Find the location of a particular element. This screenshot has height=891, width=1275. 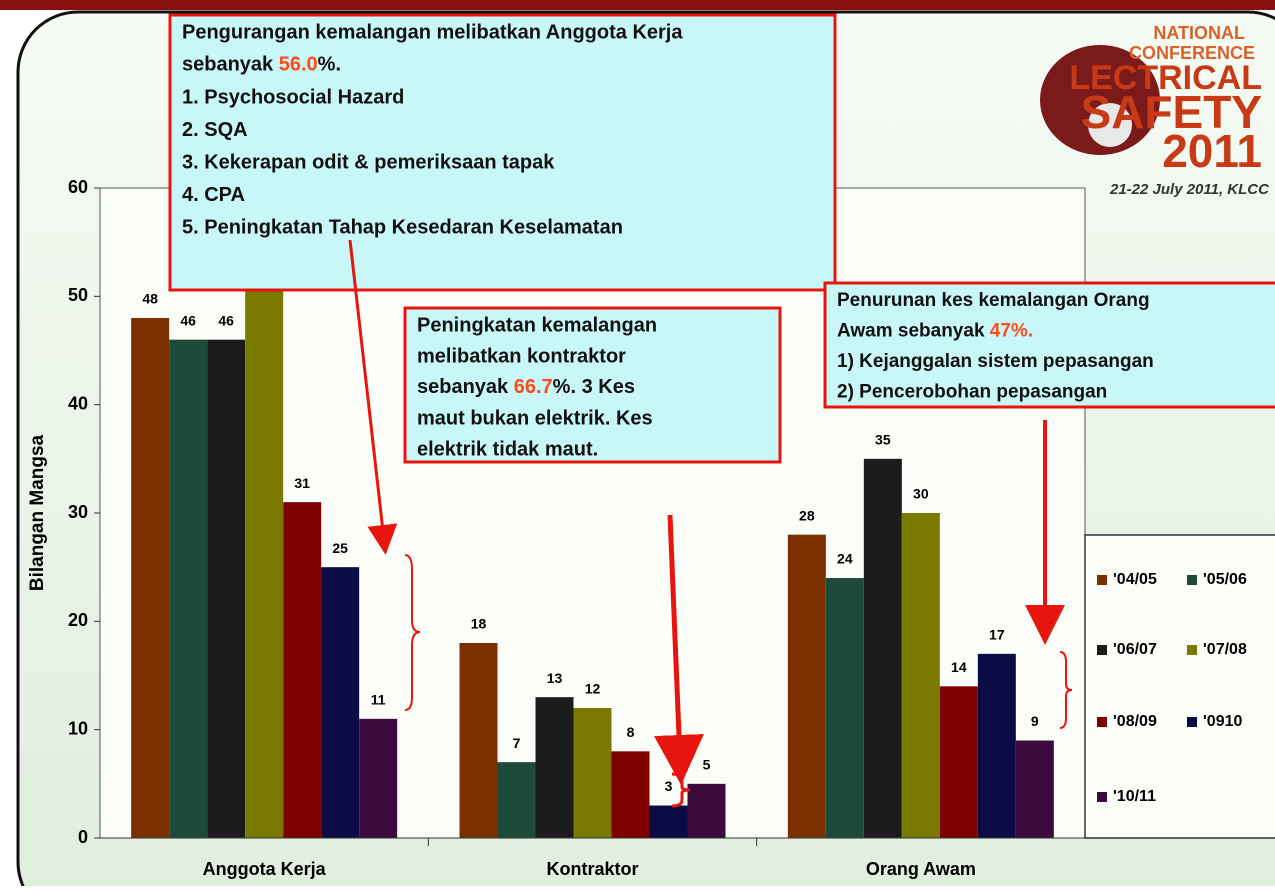

y-tick-label: 10 is located at coordinates (78, 728).